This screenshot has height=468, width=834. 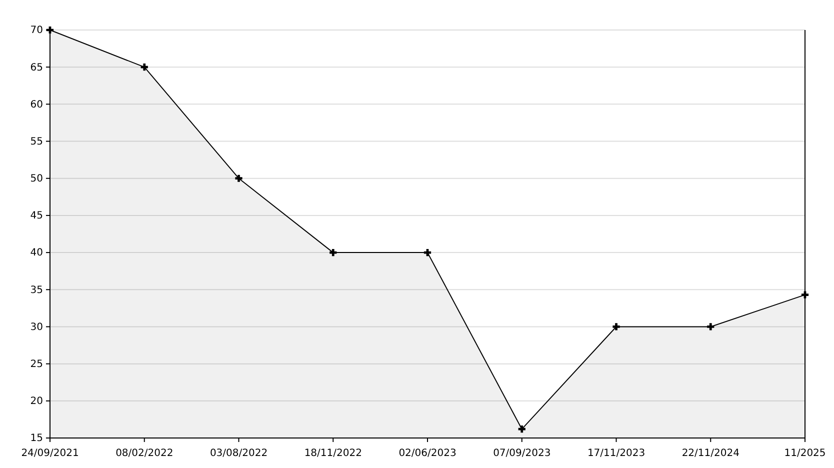 I want to click on x-tick-label: 24/09/2021, so click(x=50, y=453).